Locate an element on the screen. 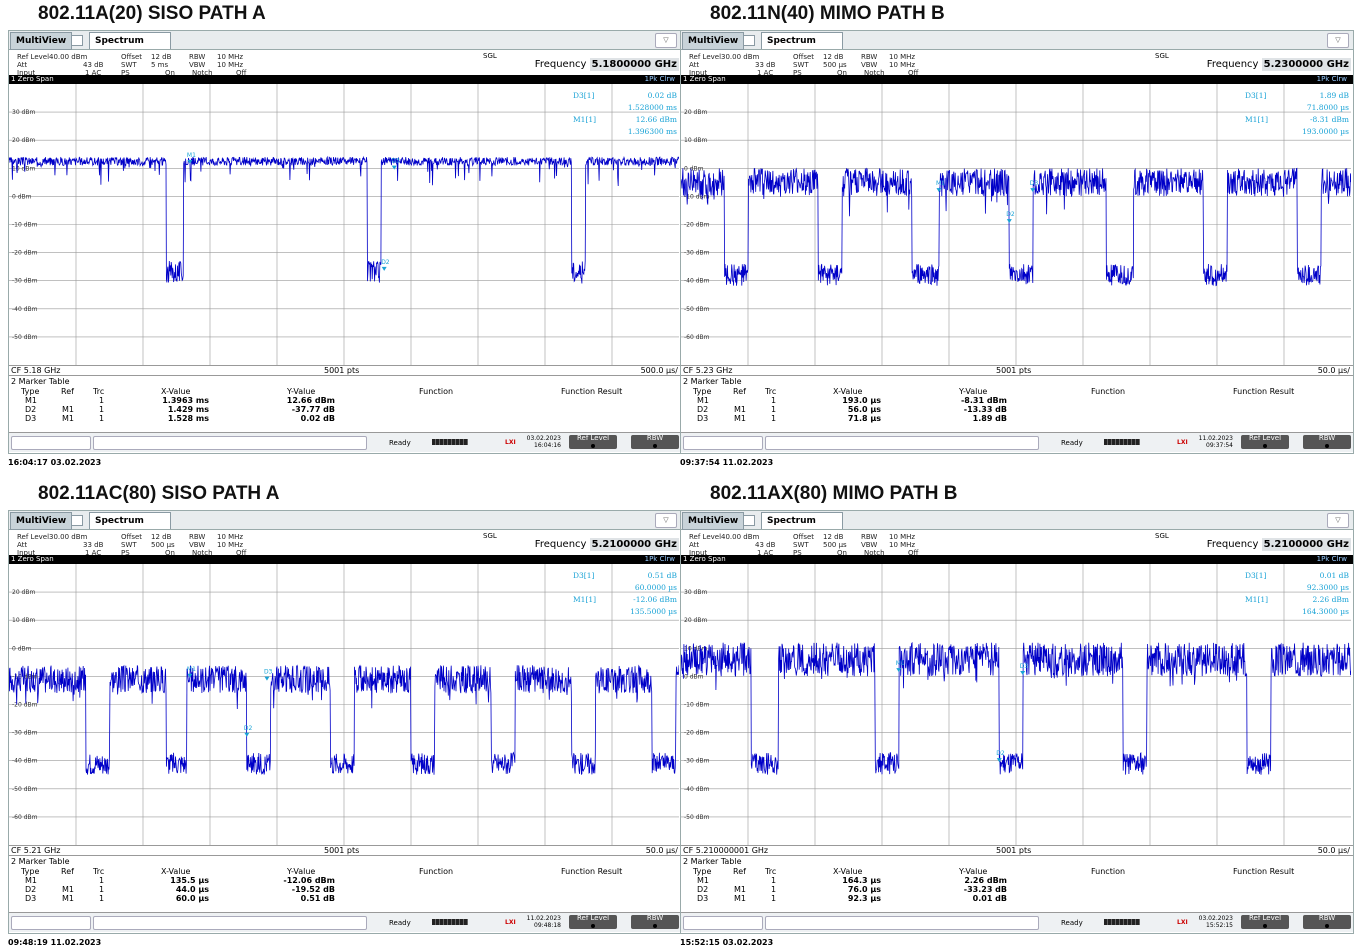  marker-box-time: 92.3000 µs is located at coordinates (1328, 587).